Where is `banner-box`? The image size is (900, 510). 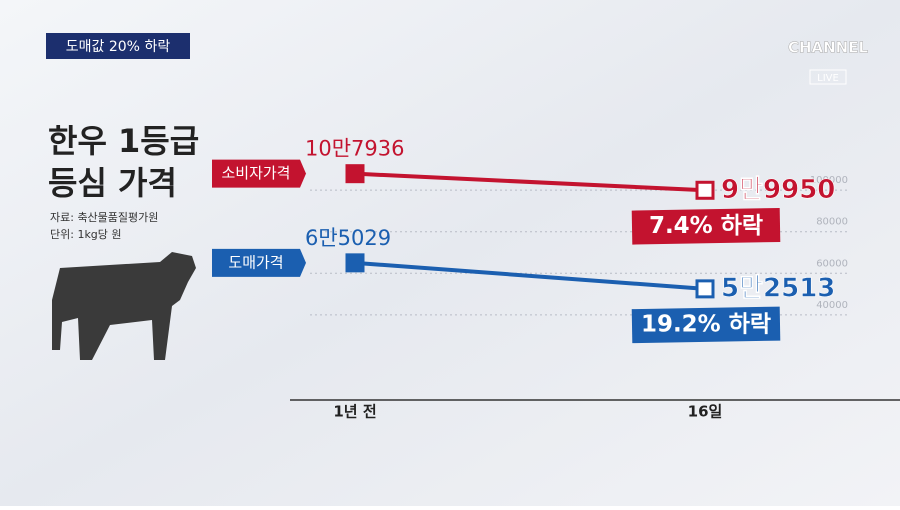
banner-box is located at coordinates (118, 46).